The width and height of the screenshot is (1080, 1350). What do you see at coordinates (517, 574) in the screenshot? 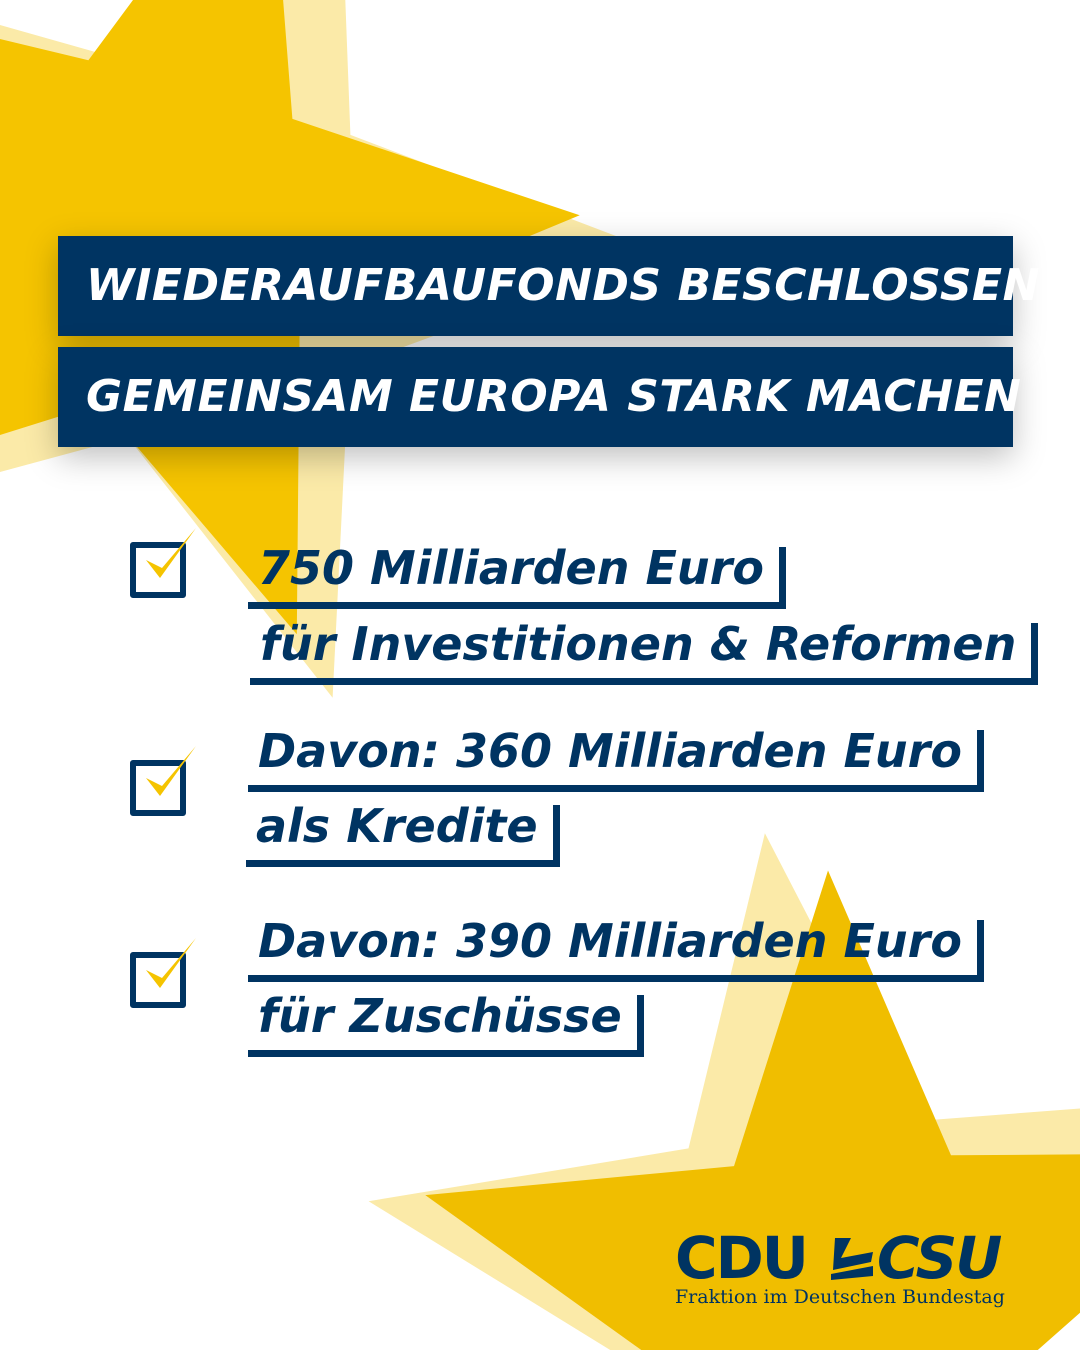
I see `item-1-line-1: 750 Milliarden Euro` at bounding box center [517, 574].